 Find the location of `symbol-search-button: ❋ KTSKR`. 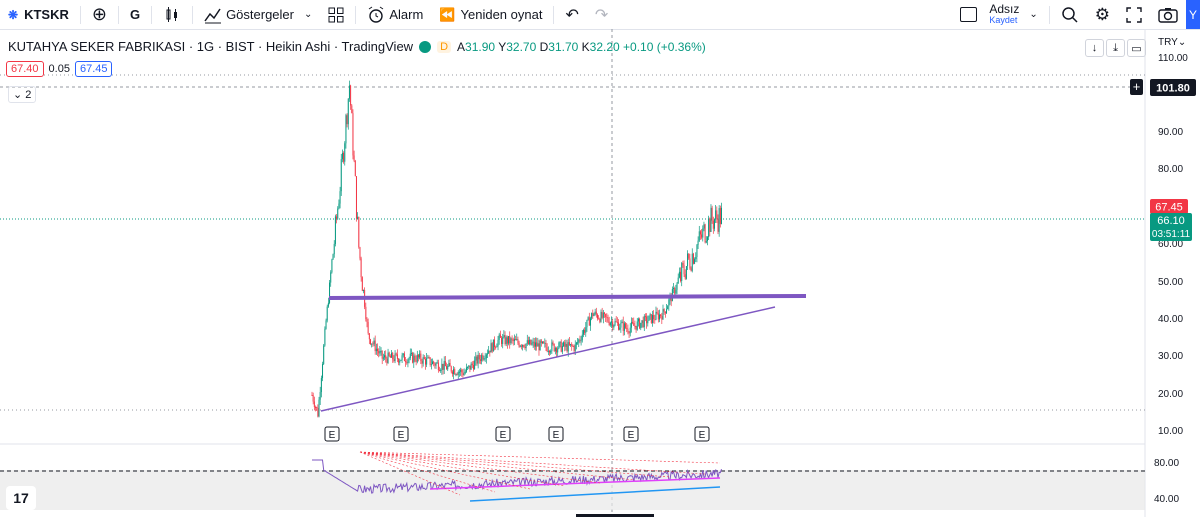

symbol-search-button: ❋ KTSKR is located at coordinates (38, 14).